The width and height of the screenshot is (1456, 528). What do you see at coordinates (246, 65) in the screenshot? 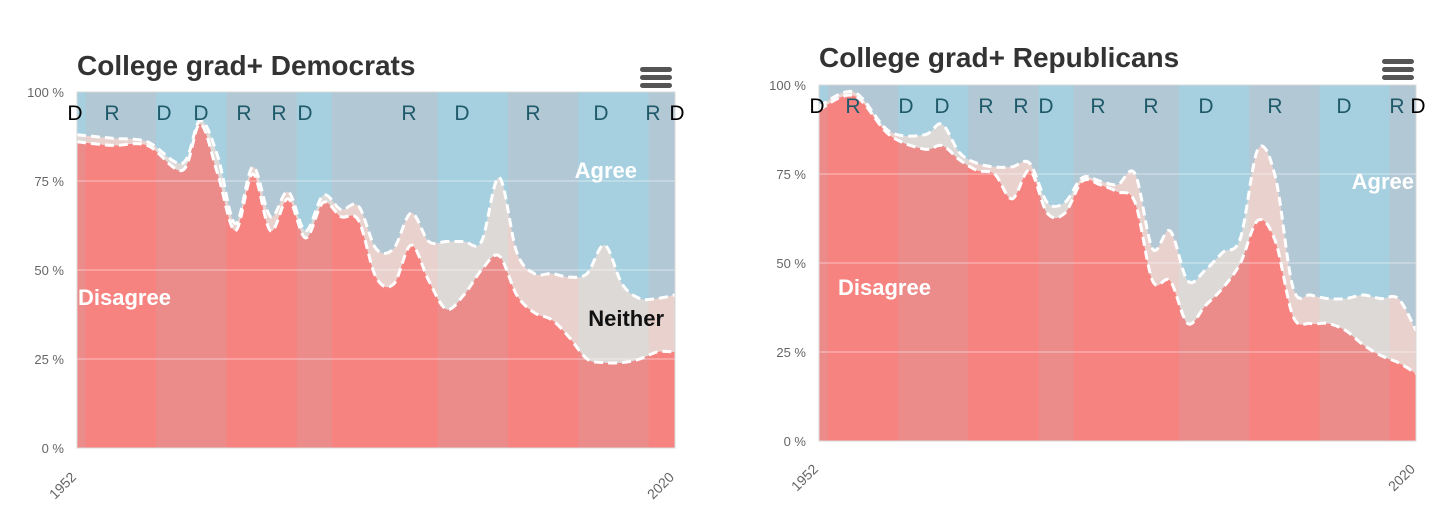
I see `chart-title: College grad+ Democrats` at bounding box center [246, 65].